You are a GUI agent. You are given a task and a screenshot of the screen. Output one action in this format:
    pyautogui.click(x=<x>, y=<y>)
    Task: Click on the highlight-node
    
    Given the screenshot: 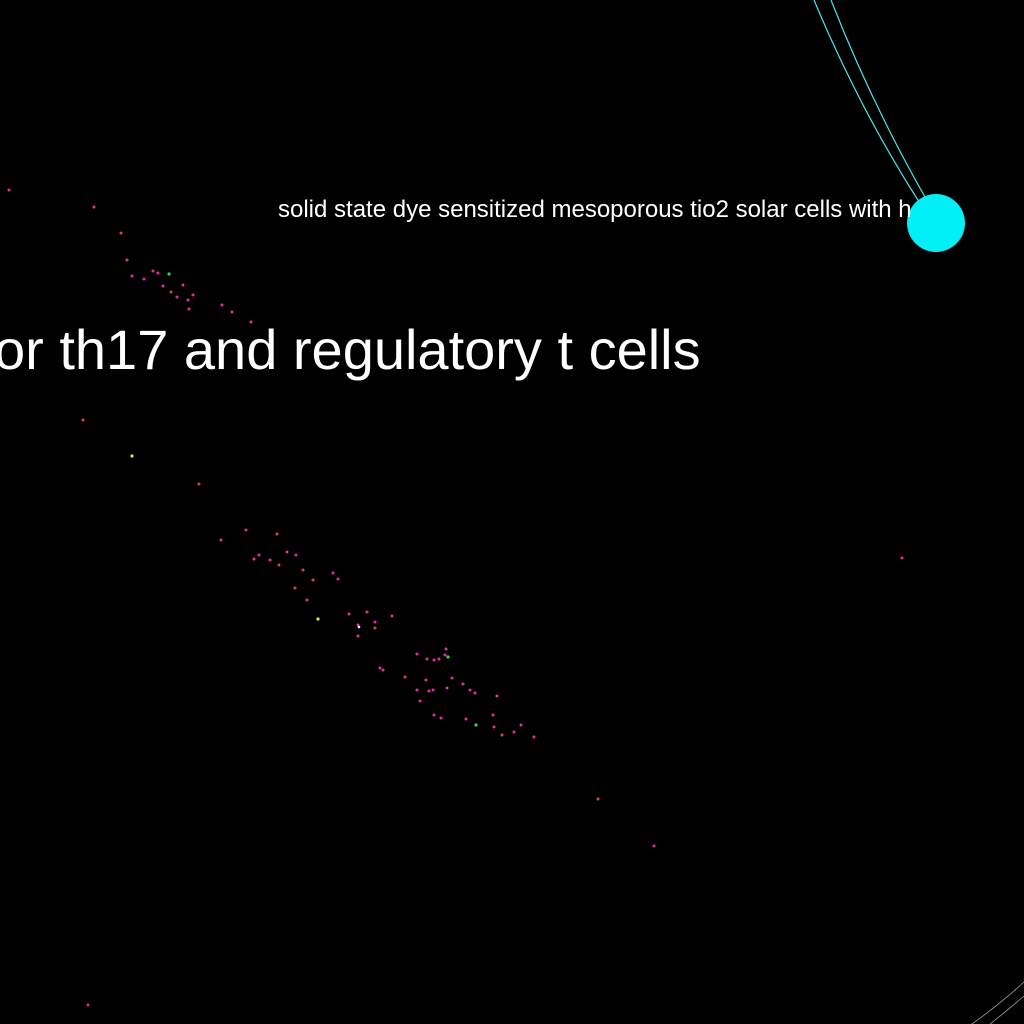 What is the action you would take?
    pyautogui.click(x=936, y=223)
    